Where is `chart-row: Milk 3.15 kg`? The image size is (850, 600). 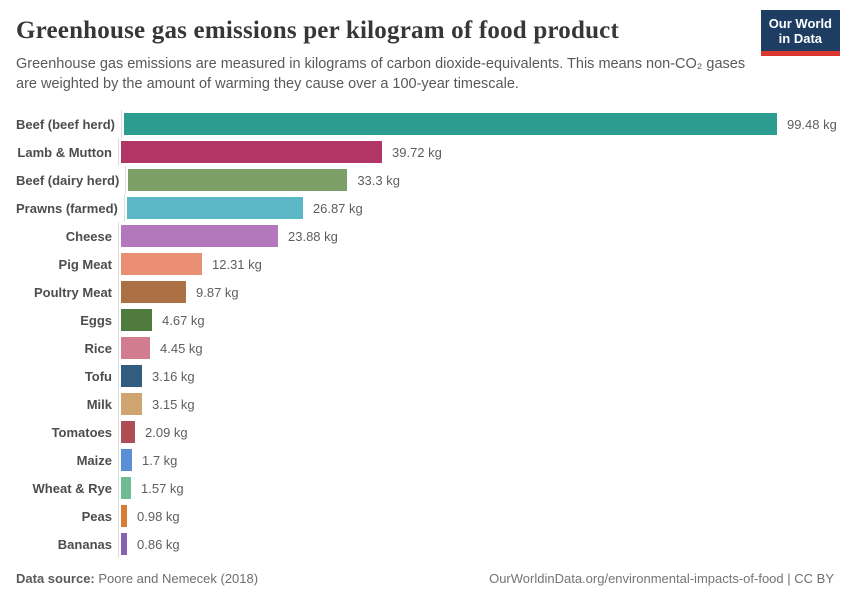 chart-row: Milk 3.15 kg is located at coordinates (425, 404).